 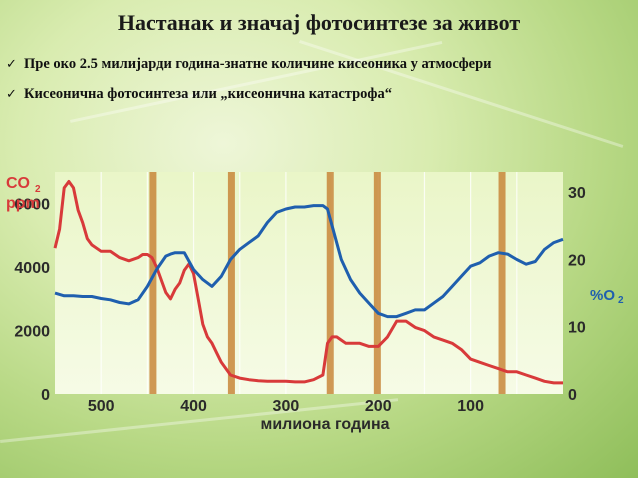 I want to click on slide-title: Настанак и значај фотосинтезе за живот, so click(x=319, y=22).